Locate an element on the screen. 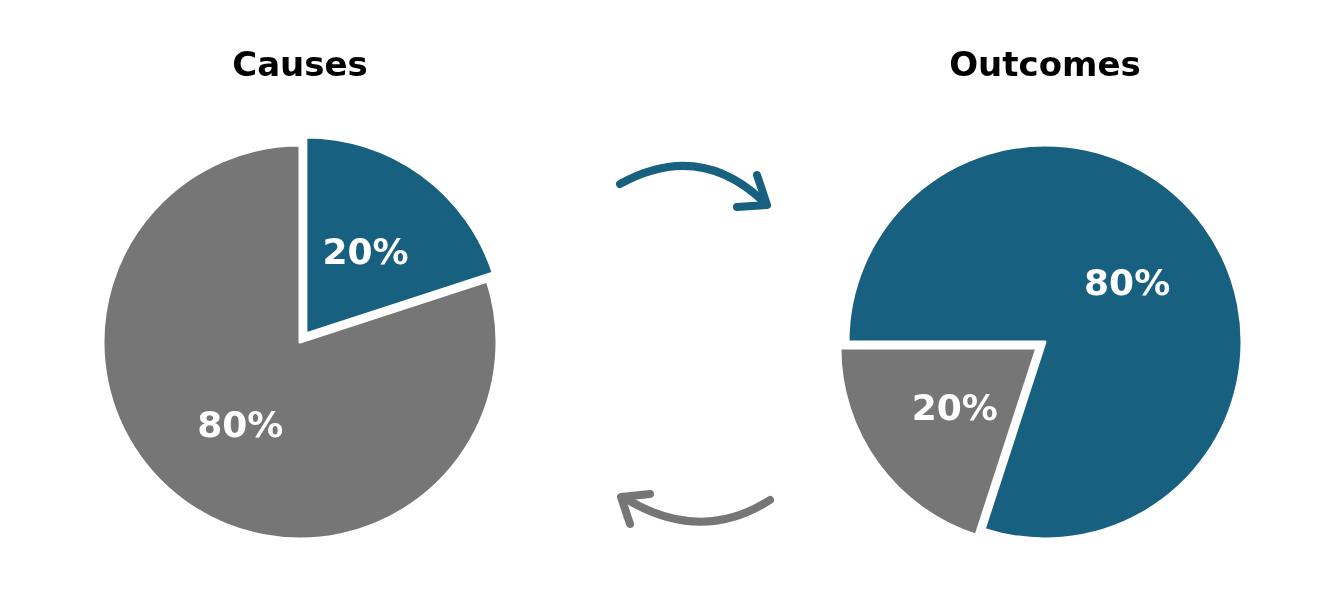 This screenshot has width=1338, height=600. chart-title: Outcomes is located at coordinates (1045, 64).